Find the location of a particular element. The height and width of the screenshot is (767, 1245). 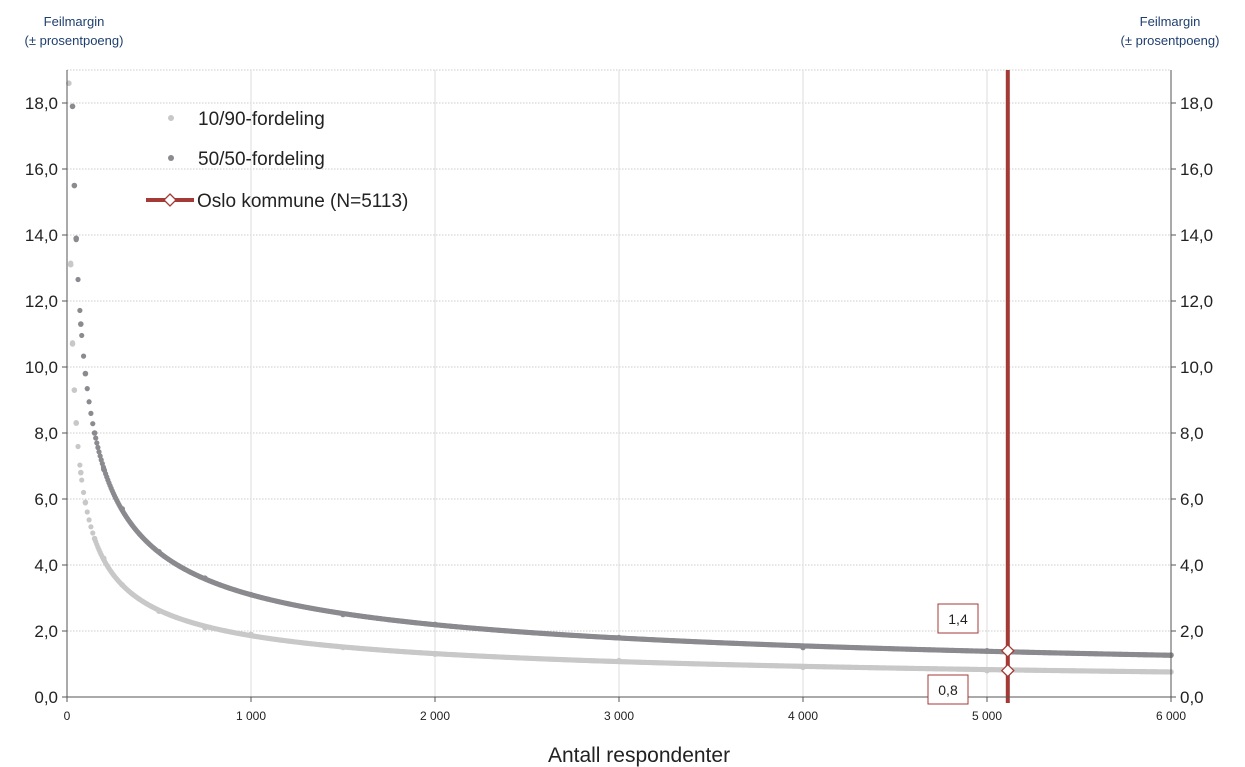

callout-label: 1,4 is located at coordinates (958, 619).